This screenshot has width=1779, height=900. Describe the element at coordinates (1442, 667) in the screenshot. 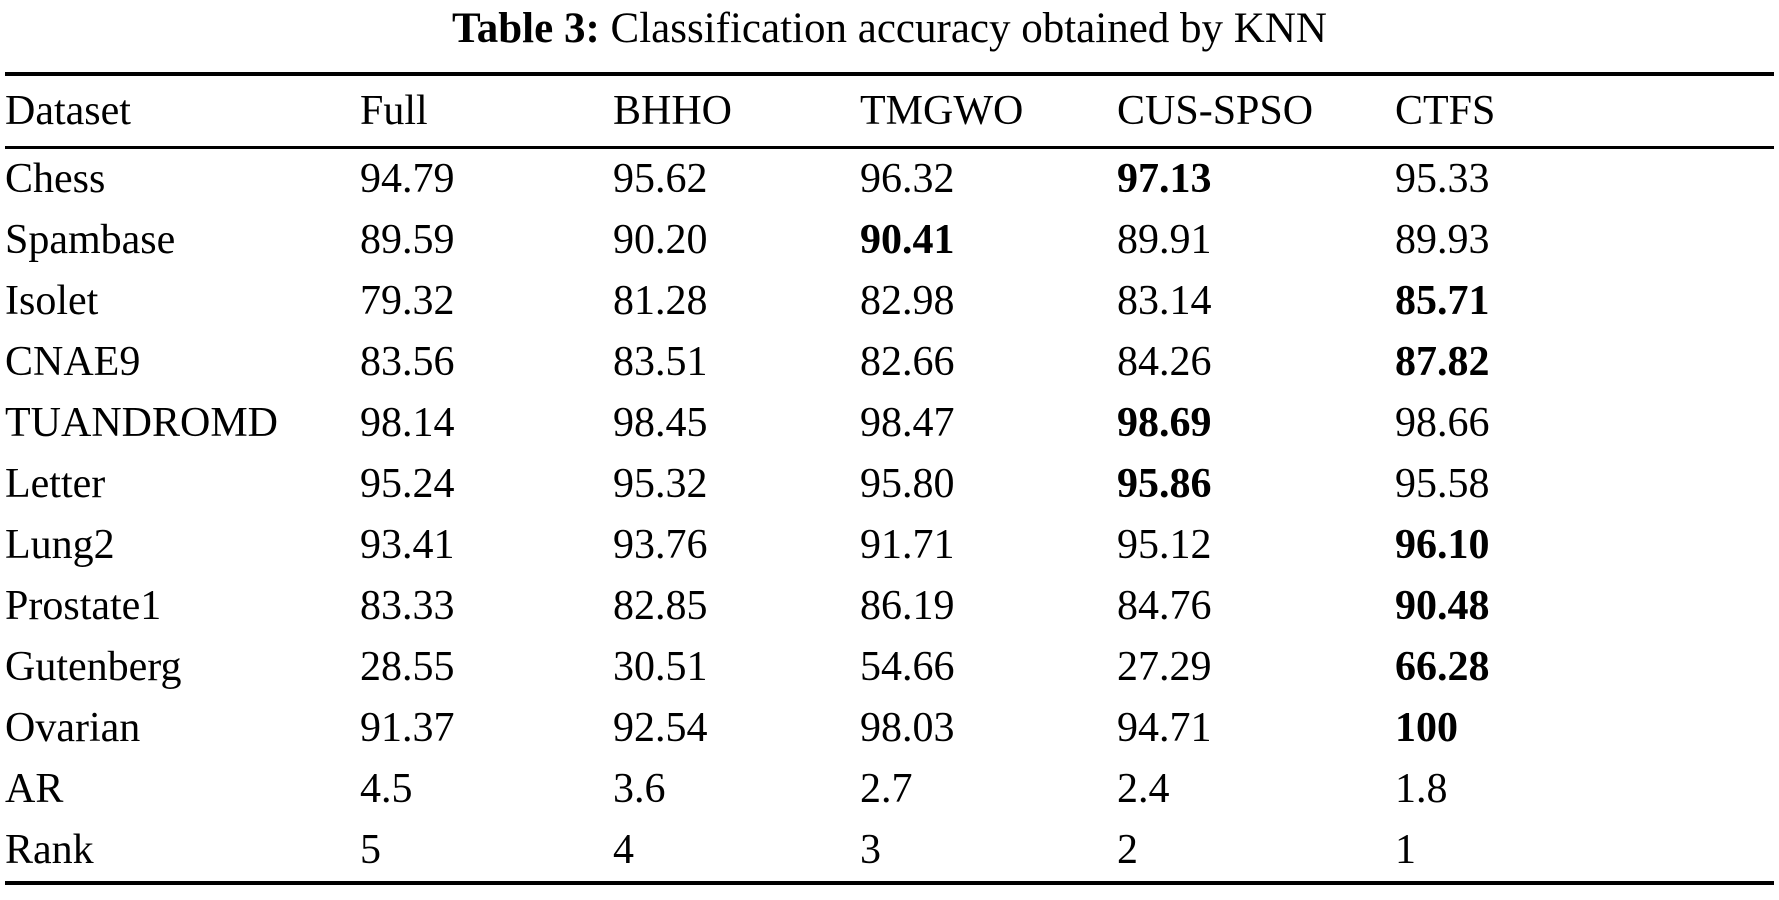

I see `value-cell: 66.28` at that location.